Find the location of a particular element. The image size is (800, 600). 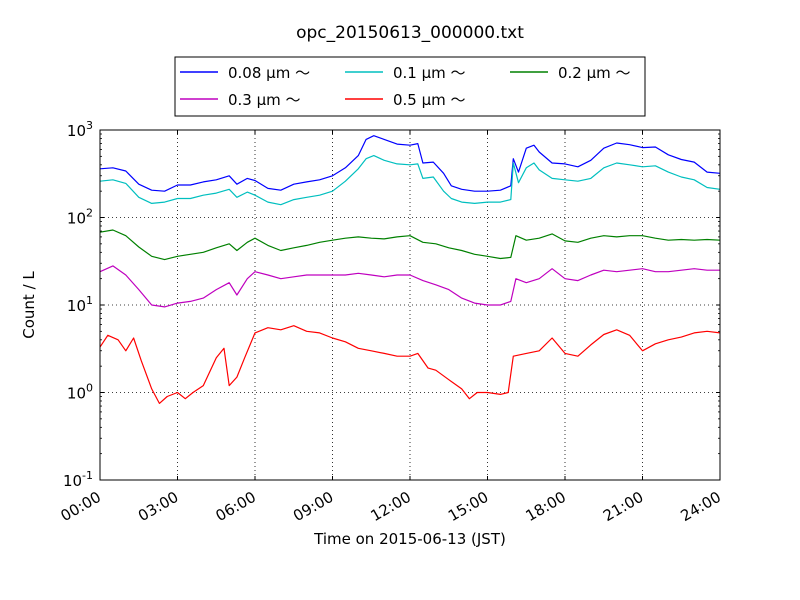

legend-label: 0.1 μm ～ is located at coordinates (429, 73).